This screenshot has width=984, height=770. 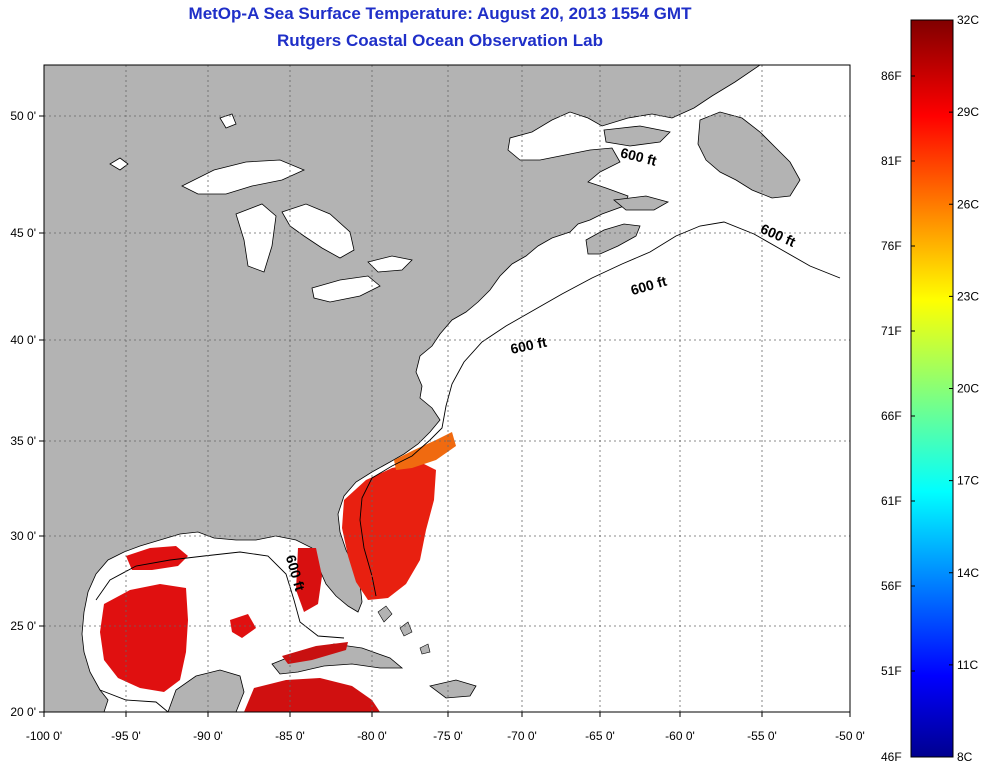 What do you see at coordinates (312, 695) in the screenshot?
I see `sst-caribbean` at bounding box center [312, 695].